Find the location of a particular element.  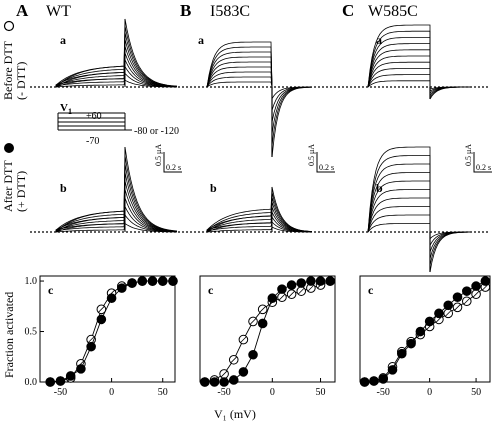

scale-bar-wt is located at coordinates (172, 162).